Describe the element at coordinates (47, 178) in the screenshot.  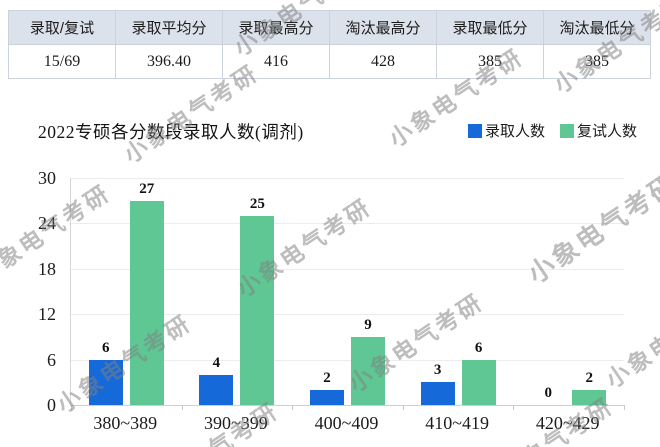
I see `y-axis-tick-label: 30` at that location.